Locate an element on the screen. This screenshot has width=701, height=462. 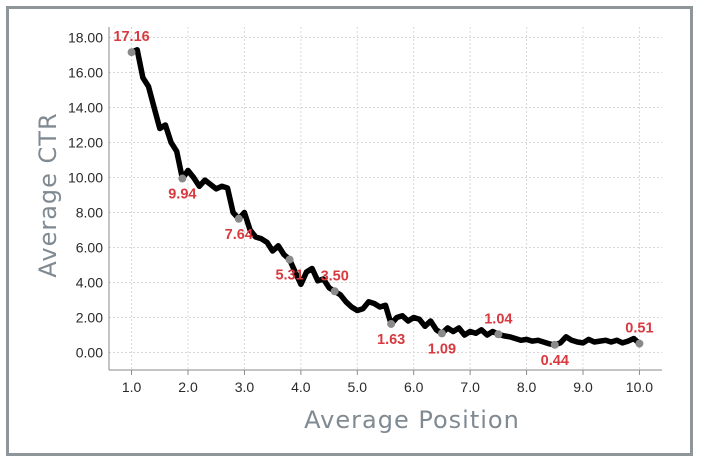
y-tick-label: 16.00 is located at coordinates (85, 73).